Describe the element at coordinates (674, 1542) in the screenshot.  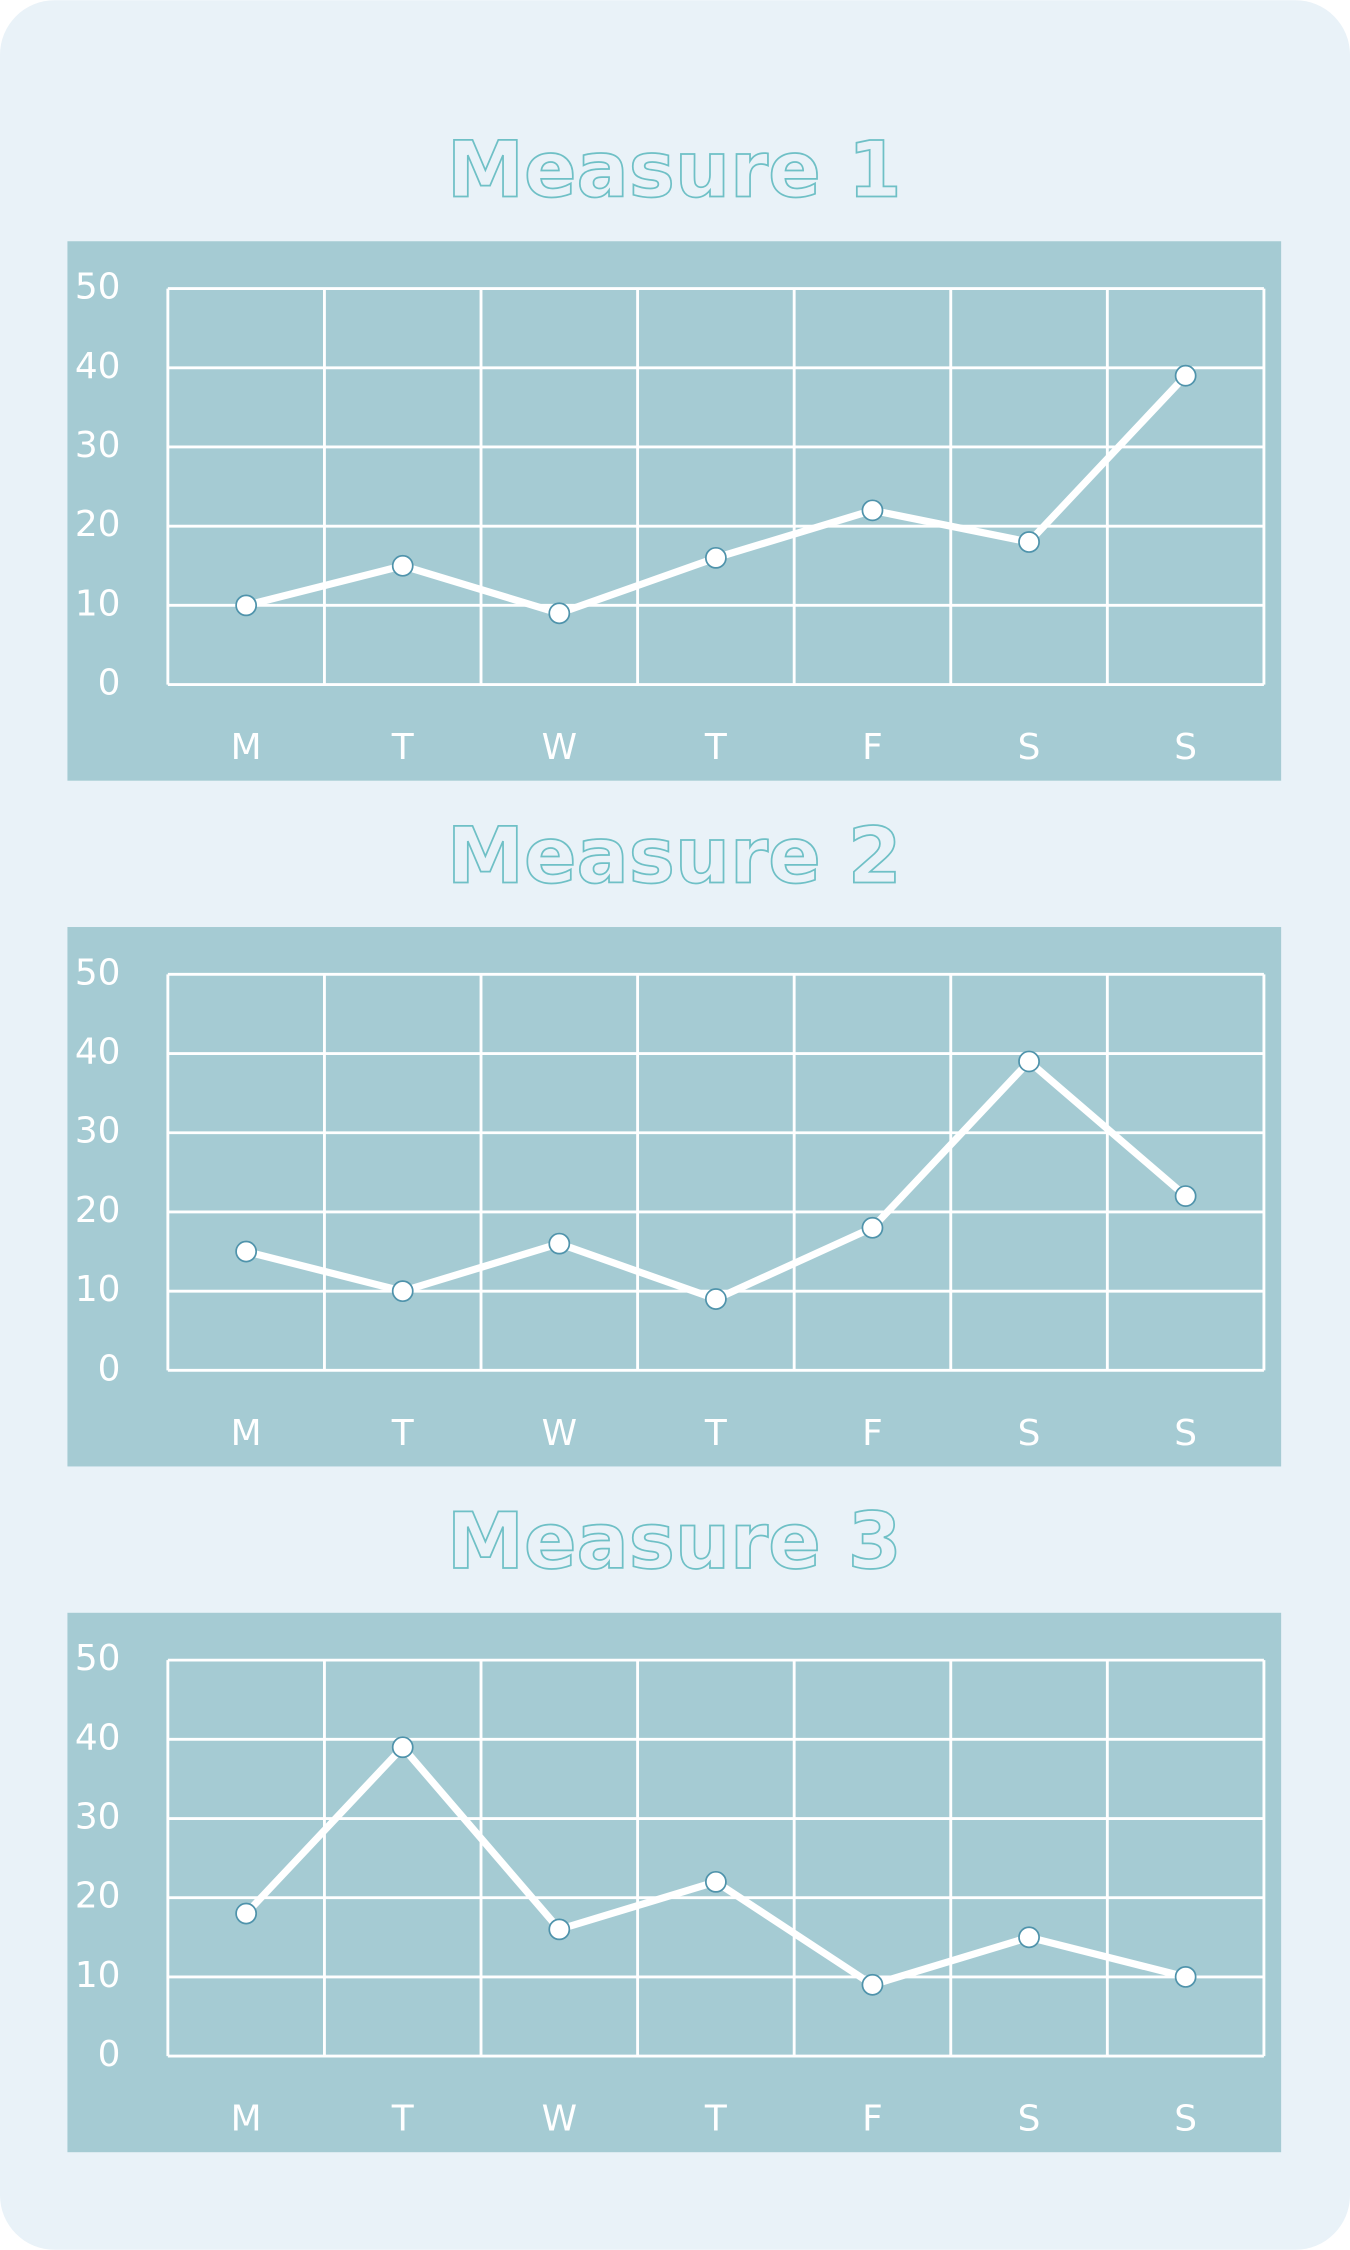
I see `chart-title: Measure 3` at that location.